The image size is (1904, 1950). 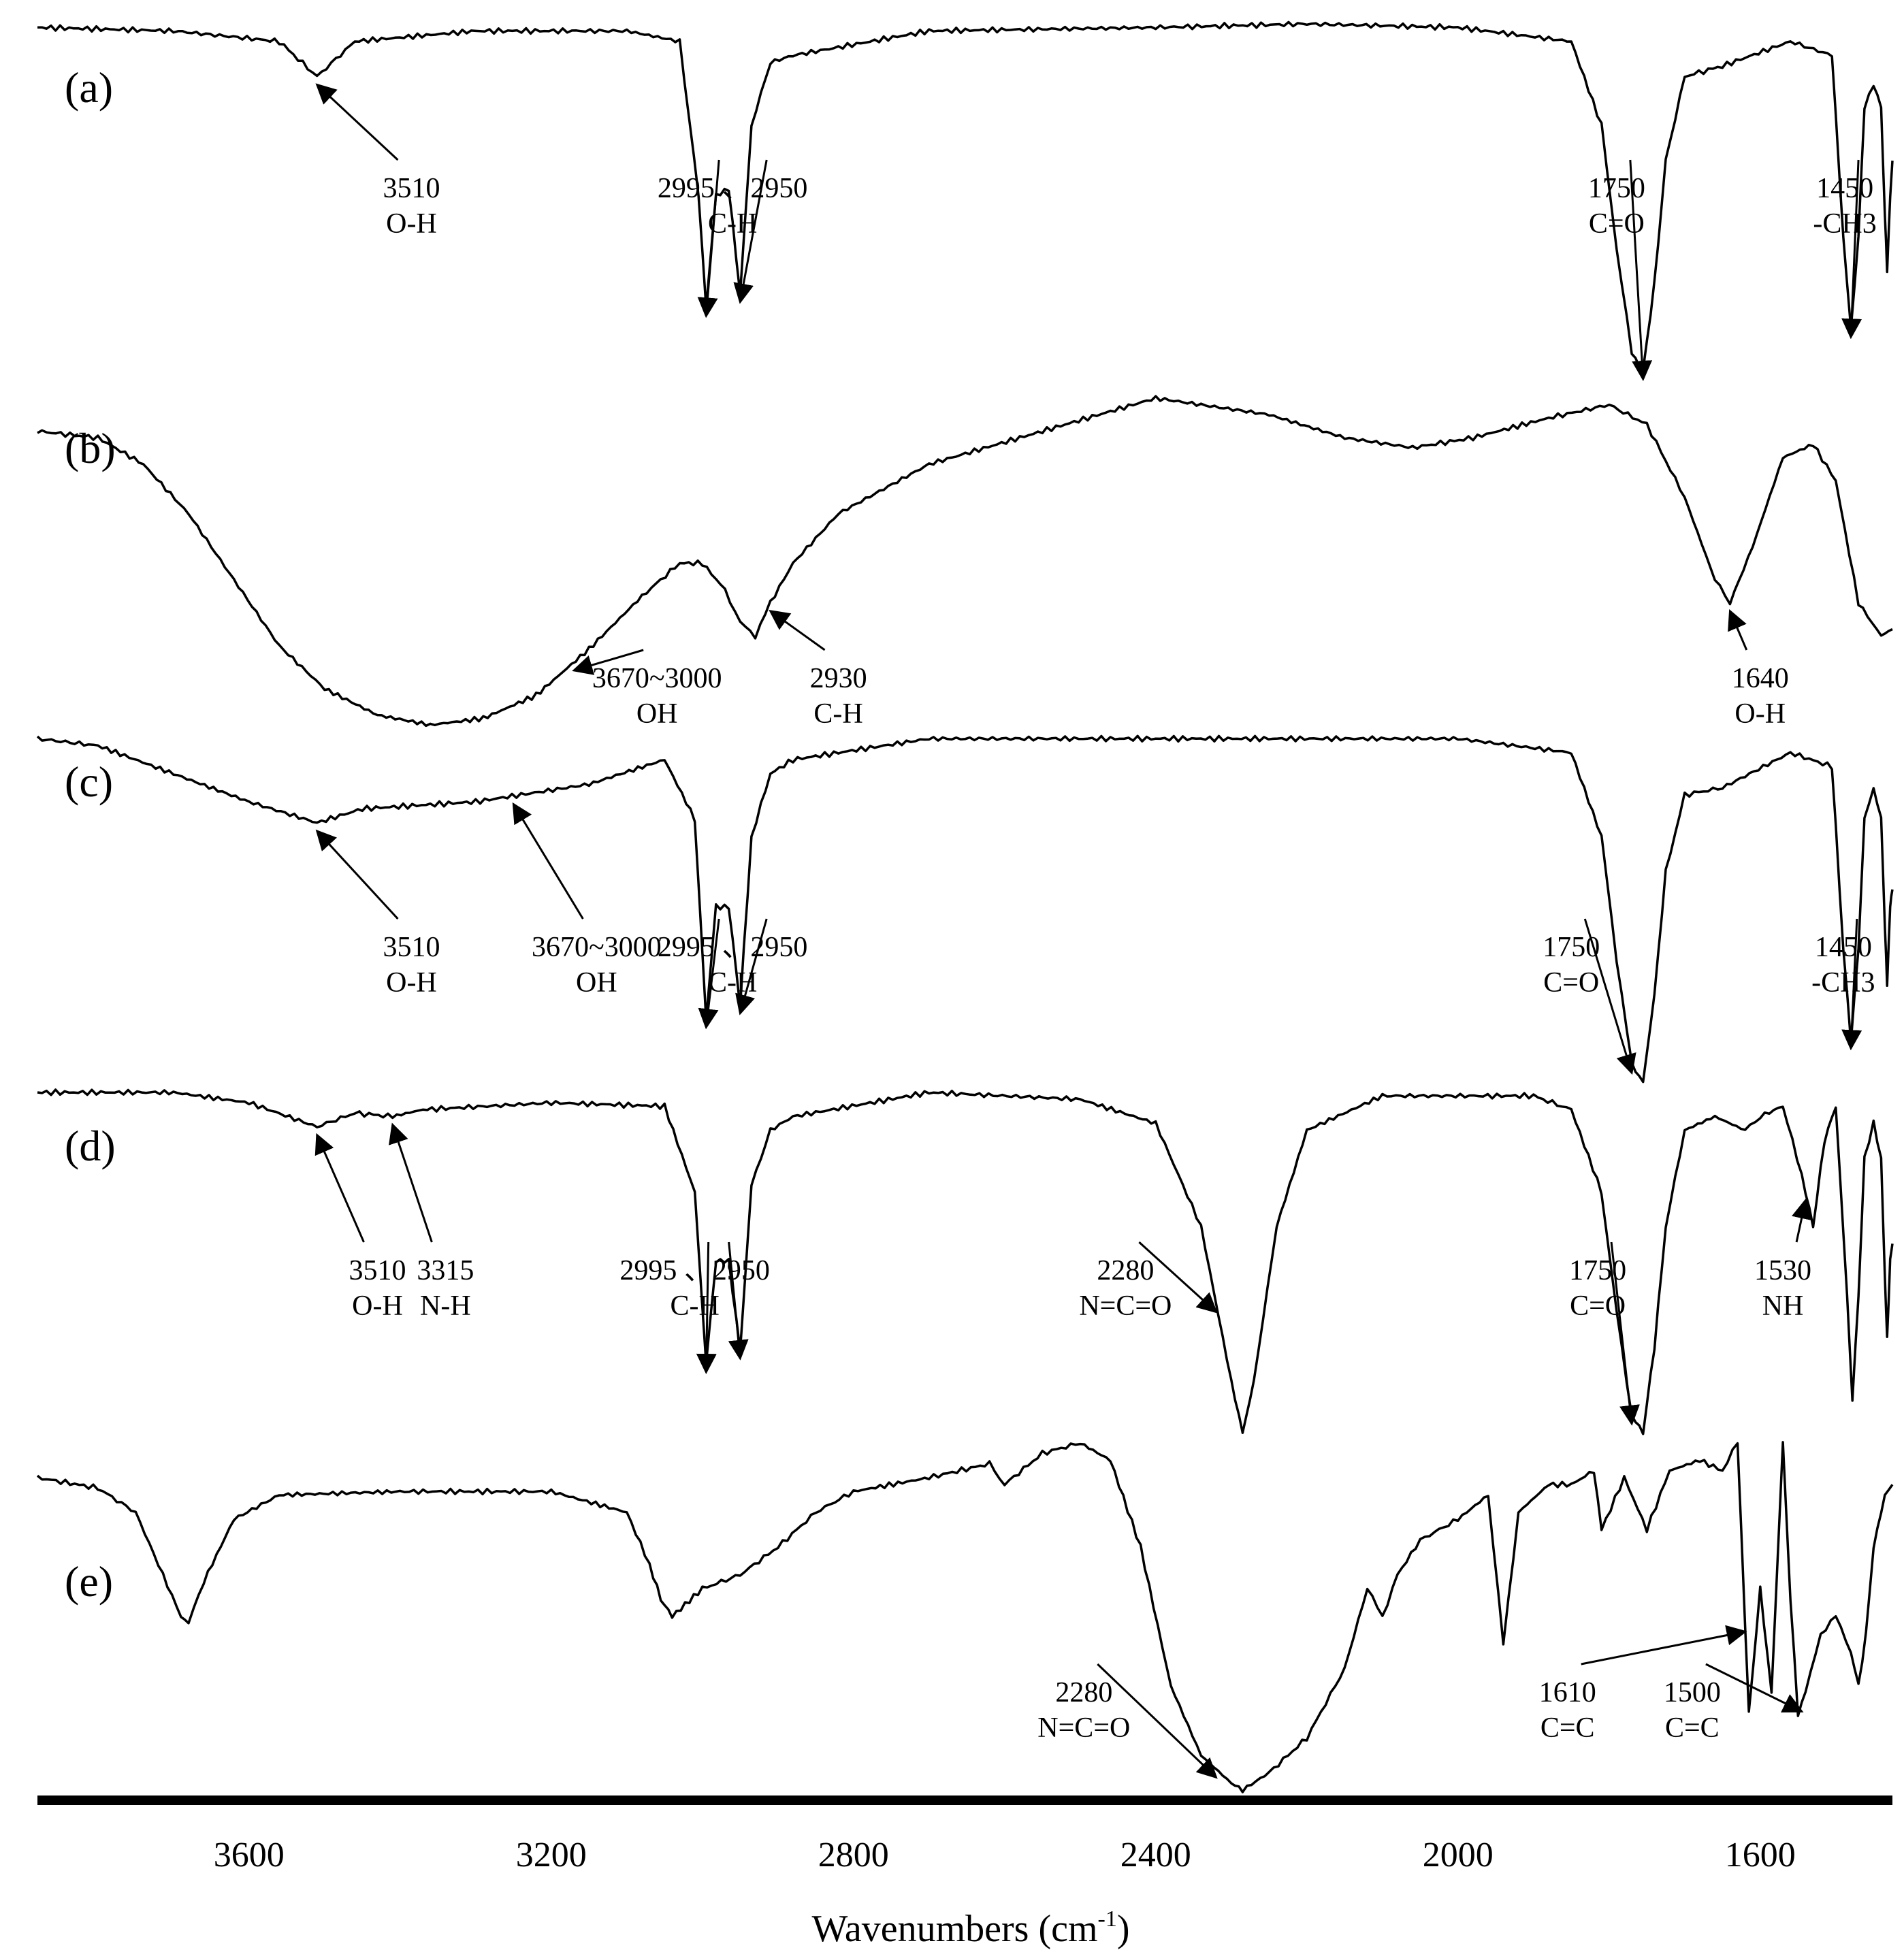 I want to click on annotation-3315: 3315 N-H, so click(x=432, y=1222).